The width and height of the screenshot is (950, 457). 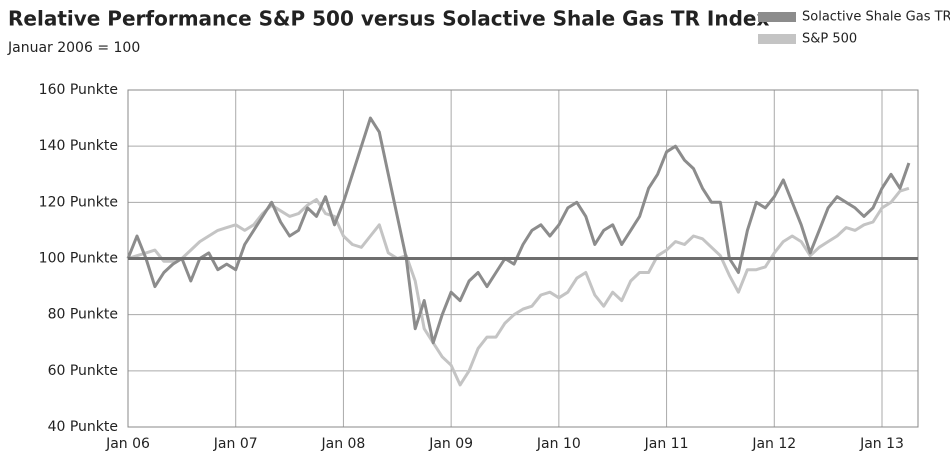 What do you see at coordinates (829, 39) in the screenshot?
I see `legend-label: S&P 500` at bounding box center [829, 39].